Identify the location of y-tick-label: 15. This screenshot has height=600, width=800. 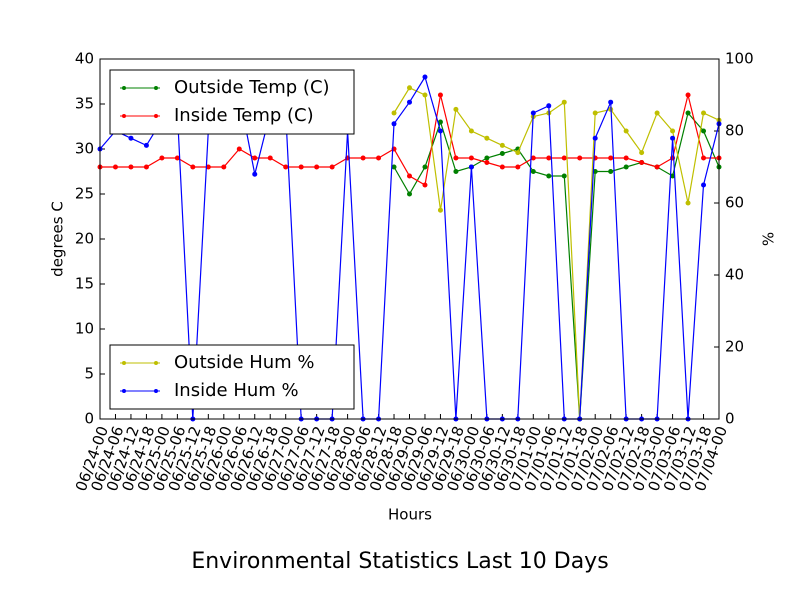
(84, 284).